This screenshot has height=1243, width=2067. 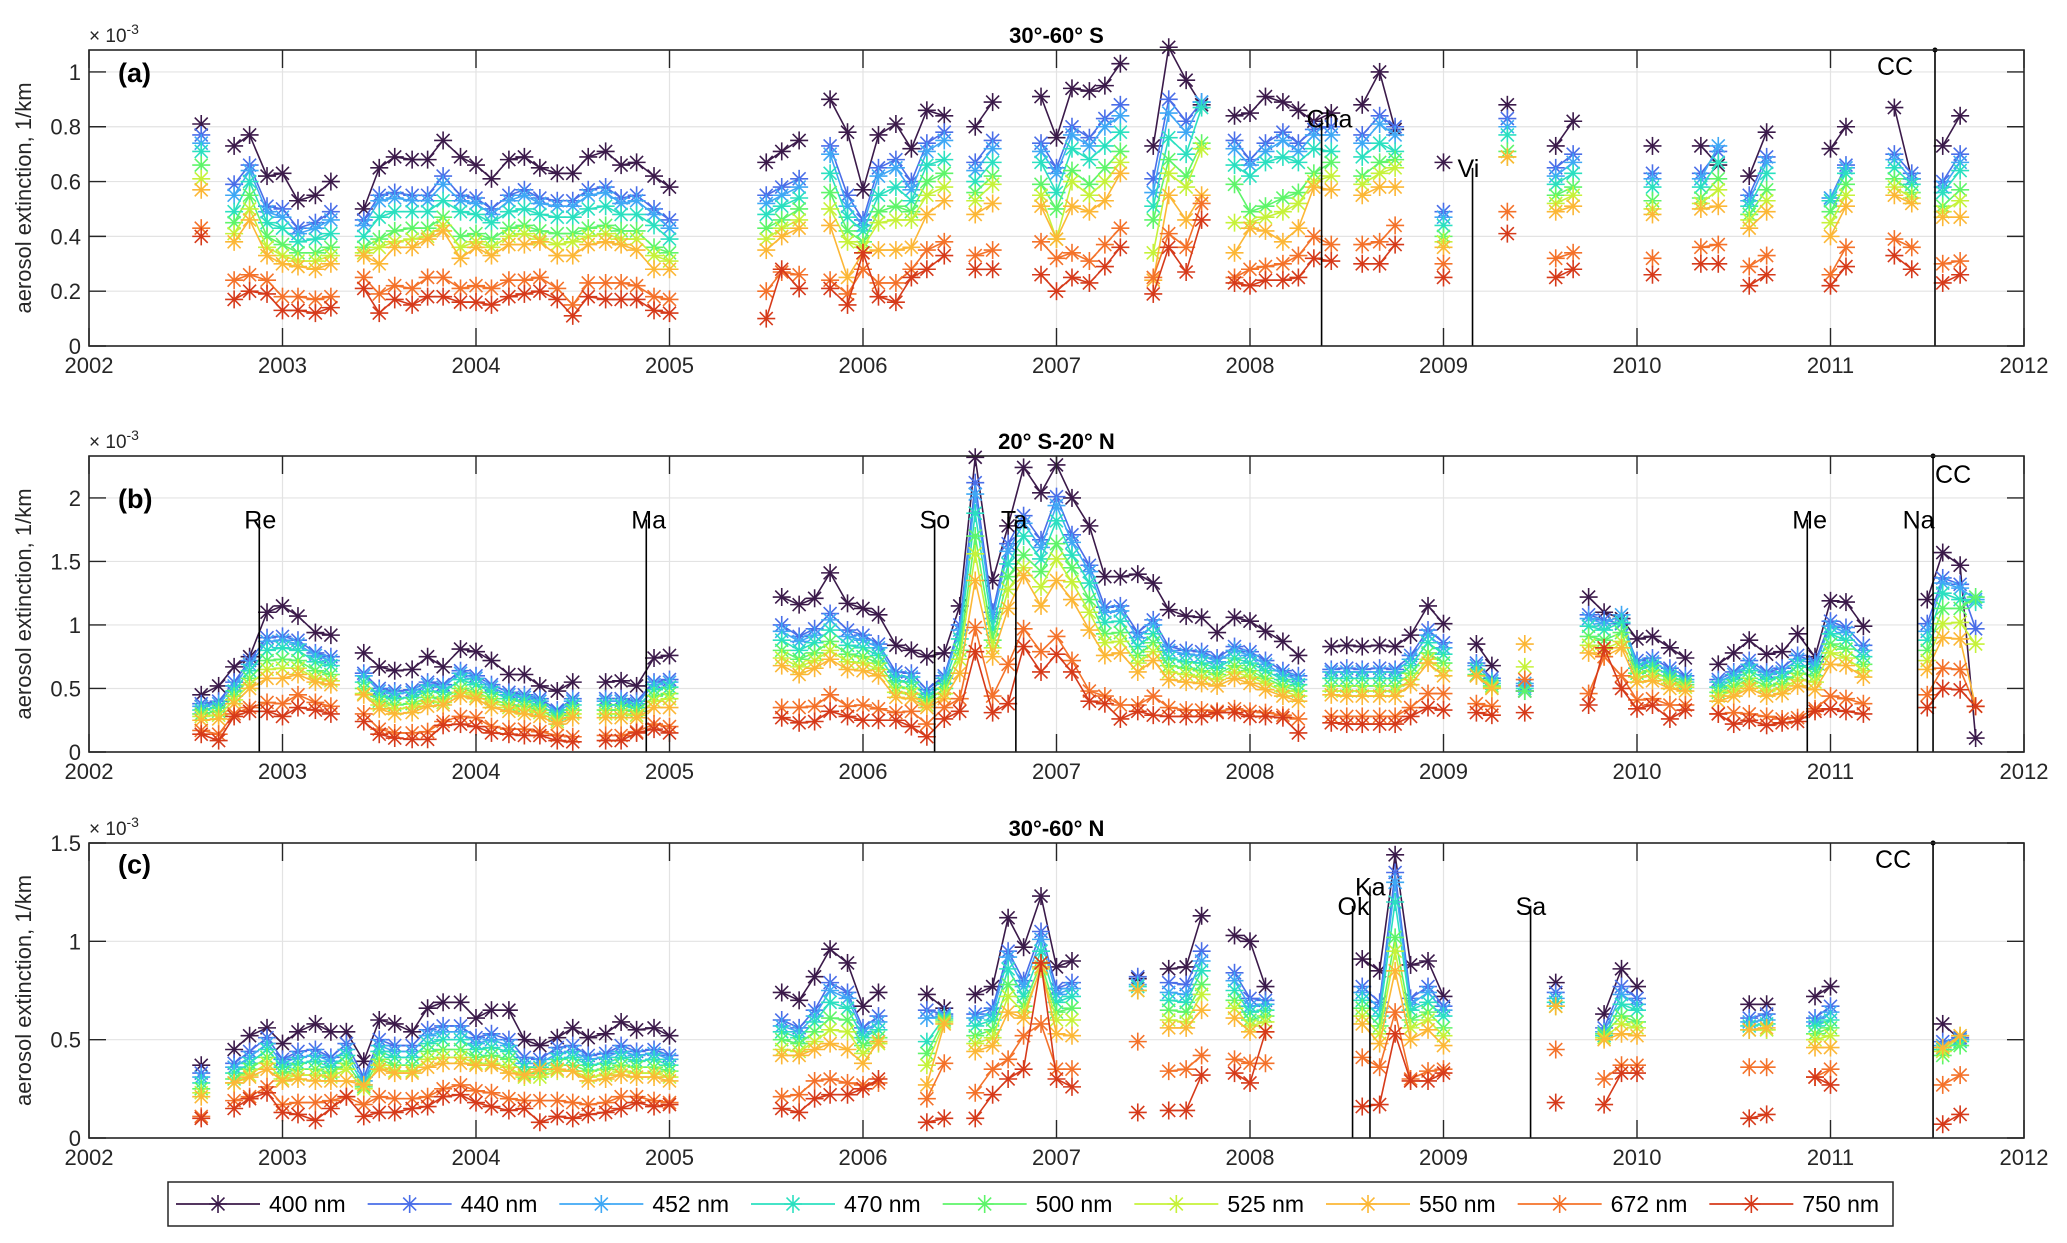 I want to click on series-line, so click(x=1709, y=174).